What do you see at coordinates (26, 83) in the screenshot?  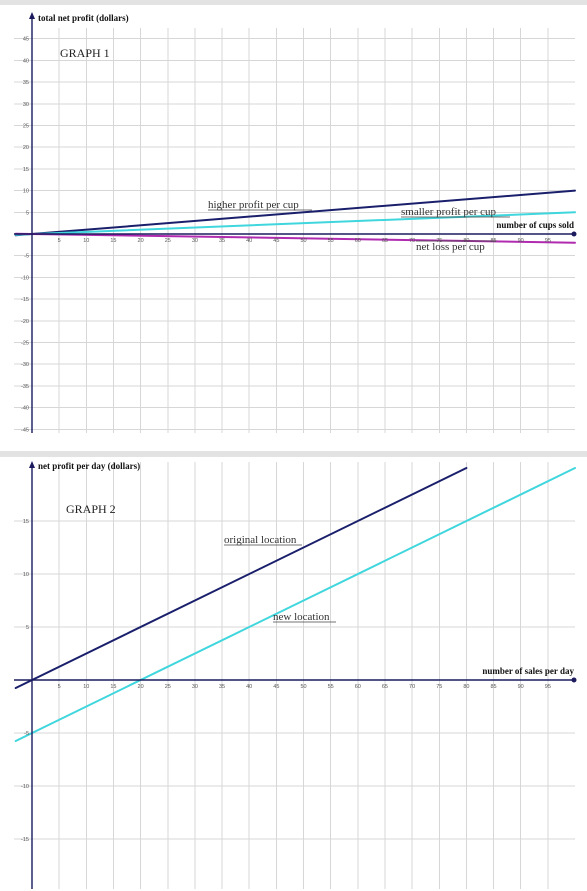 I see `y-tick-label: 35` at bounding box center [26, 83].